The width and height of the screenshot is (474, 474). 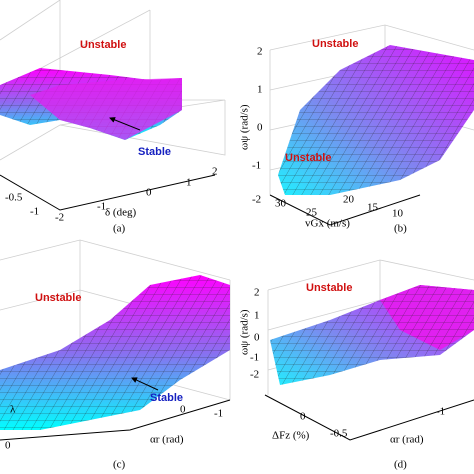 What do you see at coordinates (291, 436) in the screenshot?
I see `x-label: ΔFz (%)` at bounding box center [291, 436].